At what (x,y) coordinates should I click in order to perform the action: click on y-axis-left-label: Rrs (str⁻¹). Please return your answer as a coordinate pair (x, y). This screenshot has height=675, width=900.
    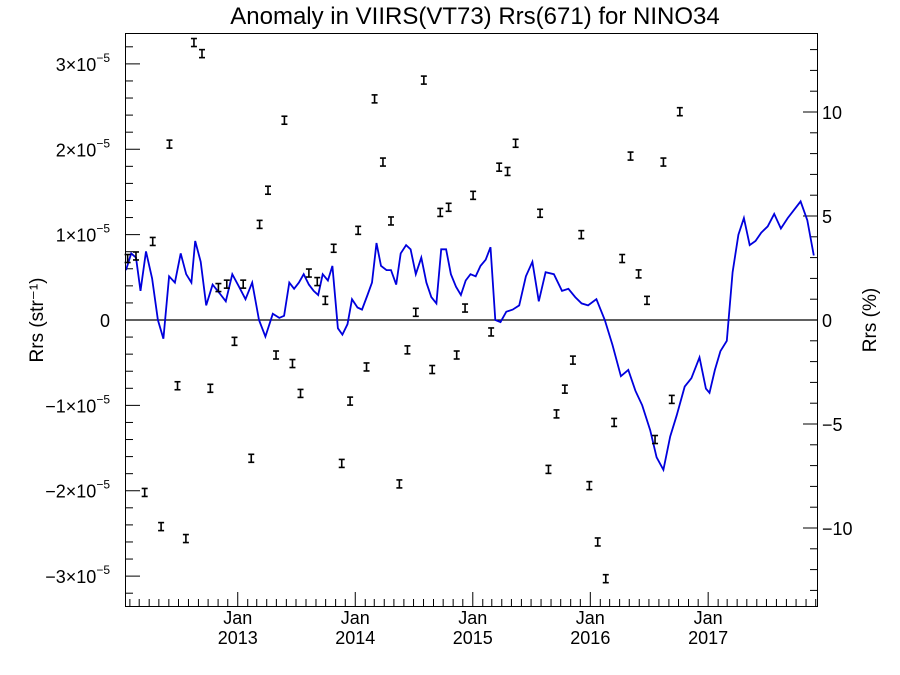
    Looking at the image, I should click on (37, 320).